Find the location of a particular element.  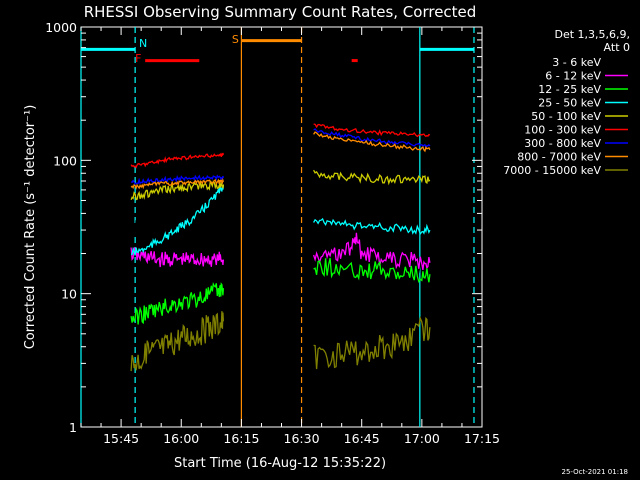

series-7000-15000keV is located at coordinates (280, 341).